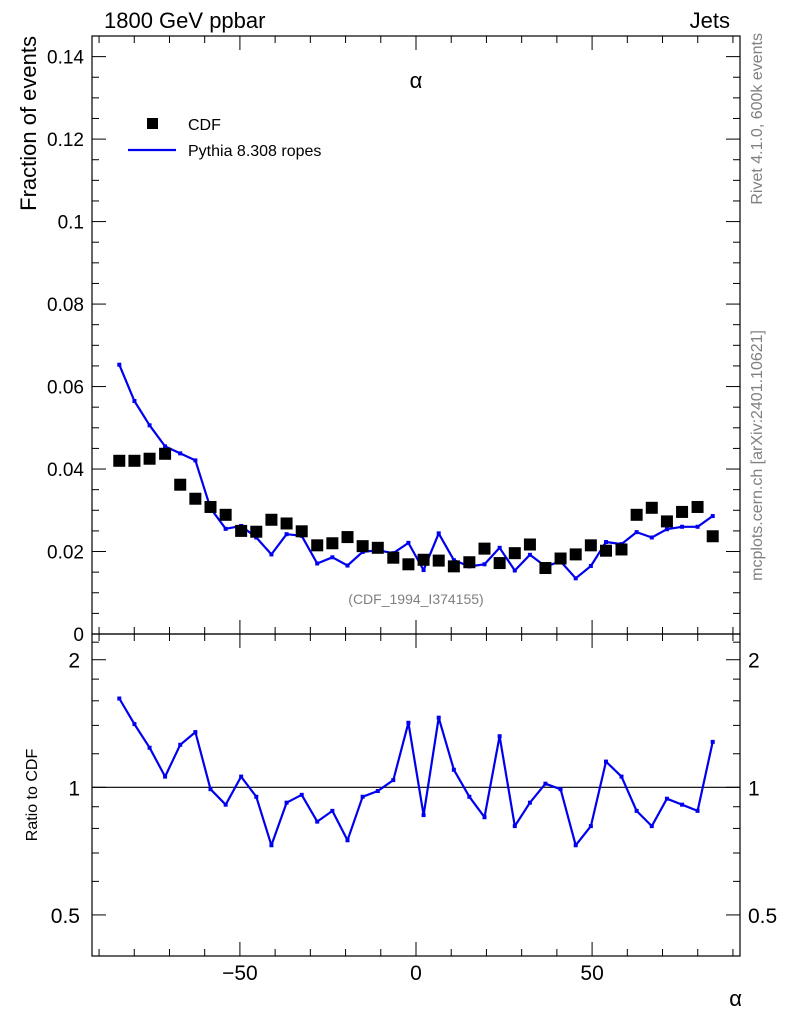 The image size is (786, 1024). I want to click on rivet-label: Rivet 4.1.0, 600k events, so click(757, 119).